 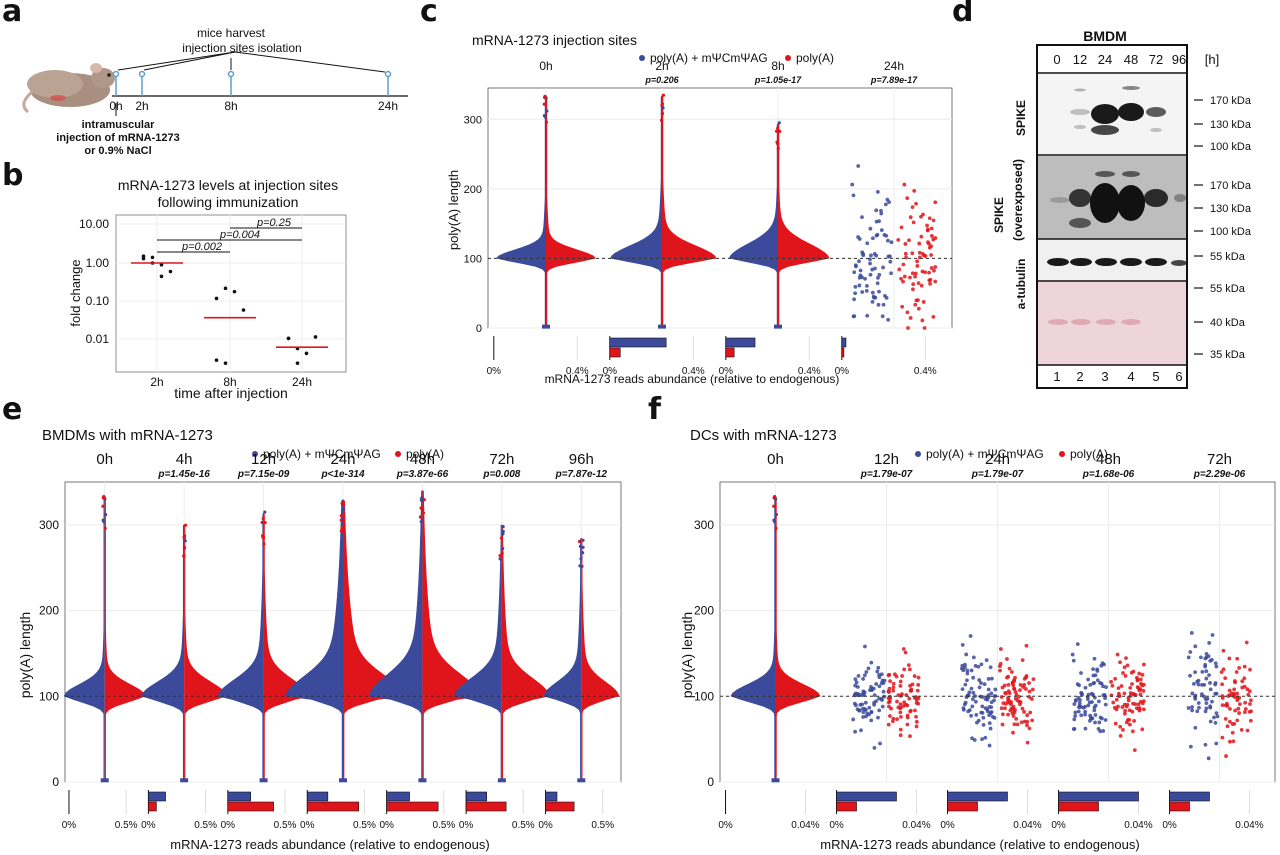 I want to click on panel-b-pvalue-1: p=0.004, so click(x=239, y=235).